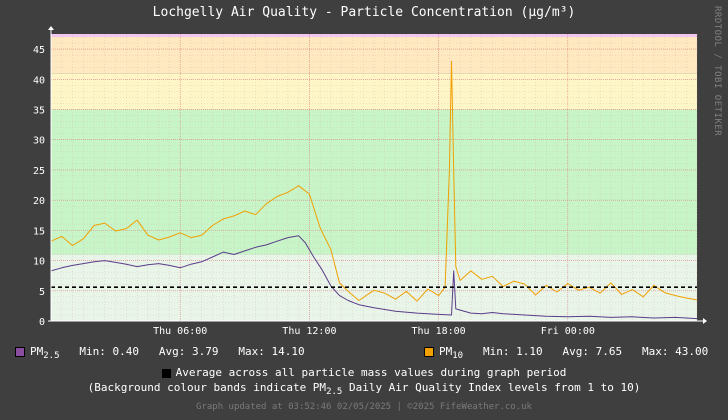 The width and height of the screenshot is (728, 420). What do you see at coordinates (205, 351) in the screenshot?
I see `pm25-avg: 3.79` at bounding box center [205, 351].